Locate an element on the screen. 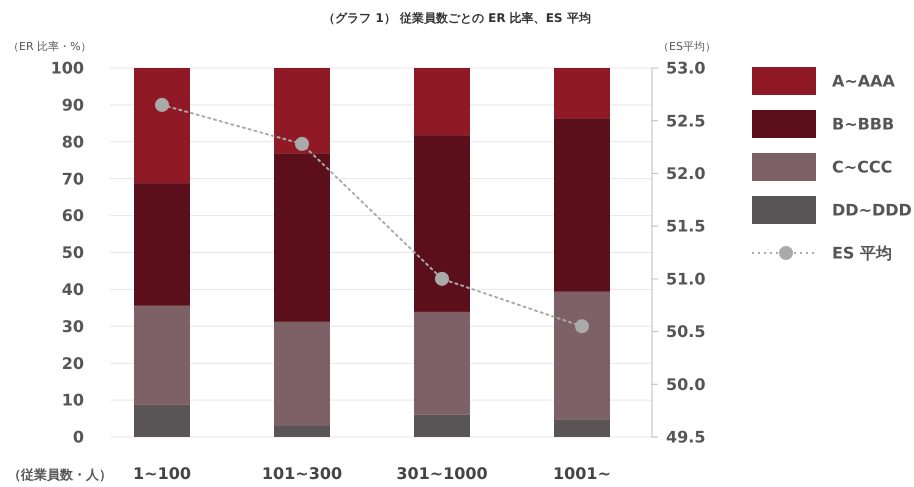 The height and width of the screenshot is (487, 914). x-tick-label: 101~300 is located at coordinates (302, 473).